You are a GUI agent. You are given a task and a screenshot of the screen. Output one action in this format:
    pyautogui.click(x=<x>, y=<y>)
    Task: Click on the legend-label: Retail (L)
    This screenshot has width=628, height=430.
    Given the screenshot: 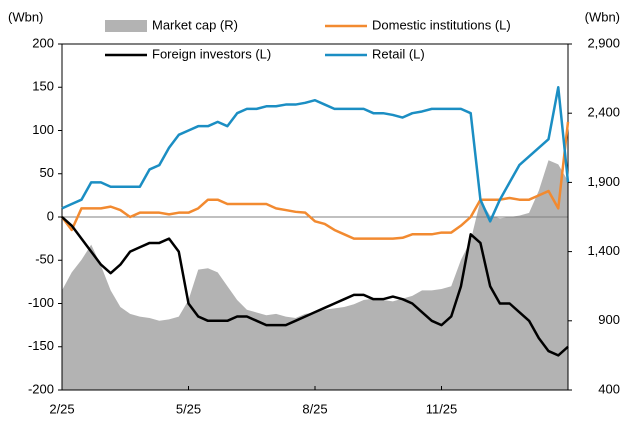 What is the action you would take?
    pyautogui.click(x=398, y=53)
    